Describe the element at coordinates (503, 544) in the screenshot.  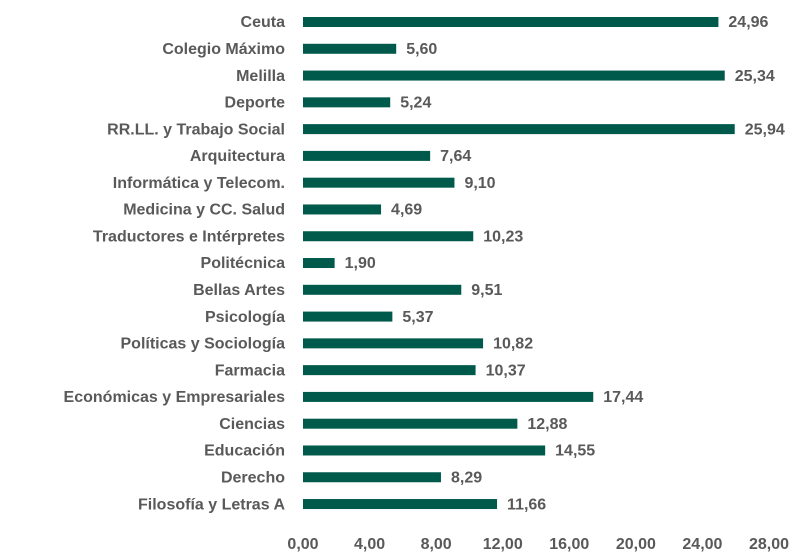
I see `x-tick-label: 12,00` at that location.